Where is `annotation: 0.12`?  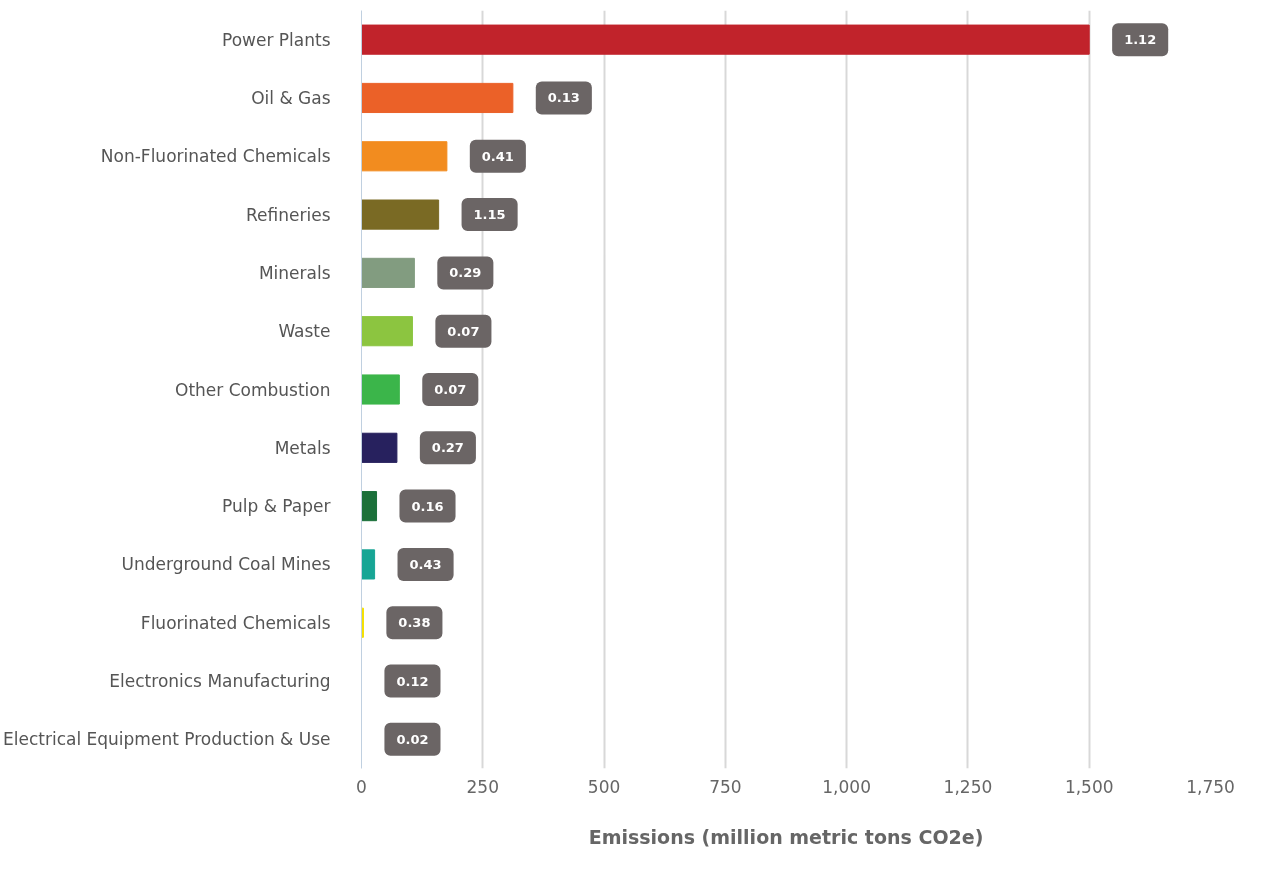 annotation: 0.12 is located at coordinates (412, 681).